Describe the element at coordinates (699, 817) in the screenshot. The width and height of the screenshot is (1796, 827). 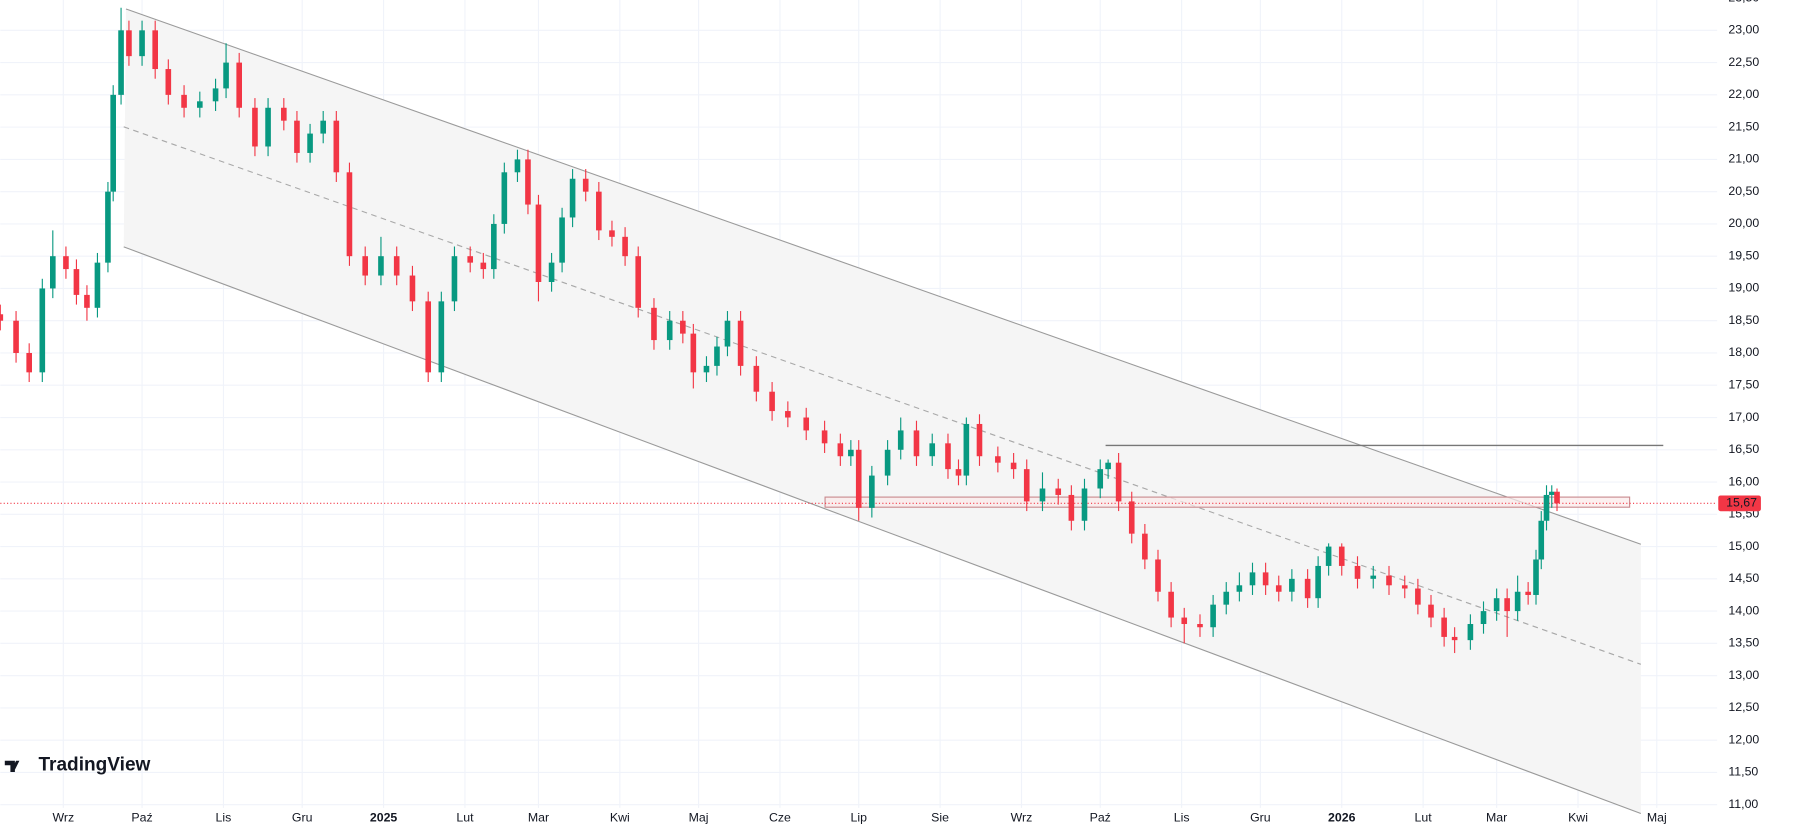
I see `x-tick-label: Maj` at that location.